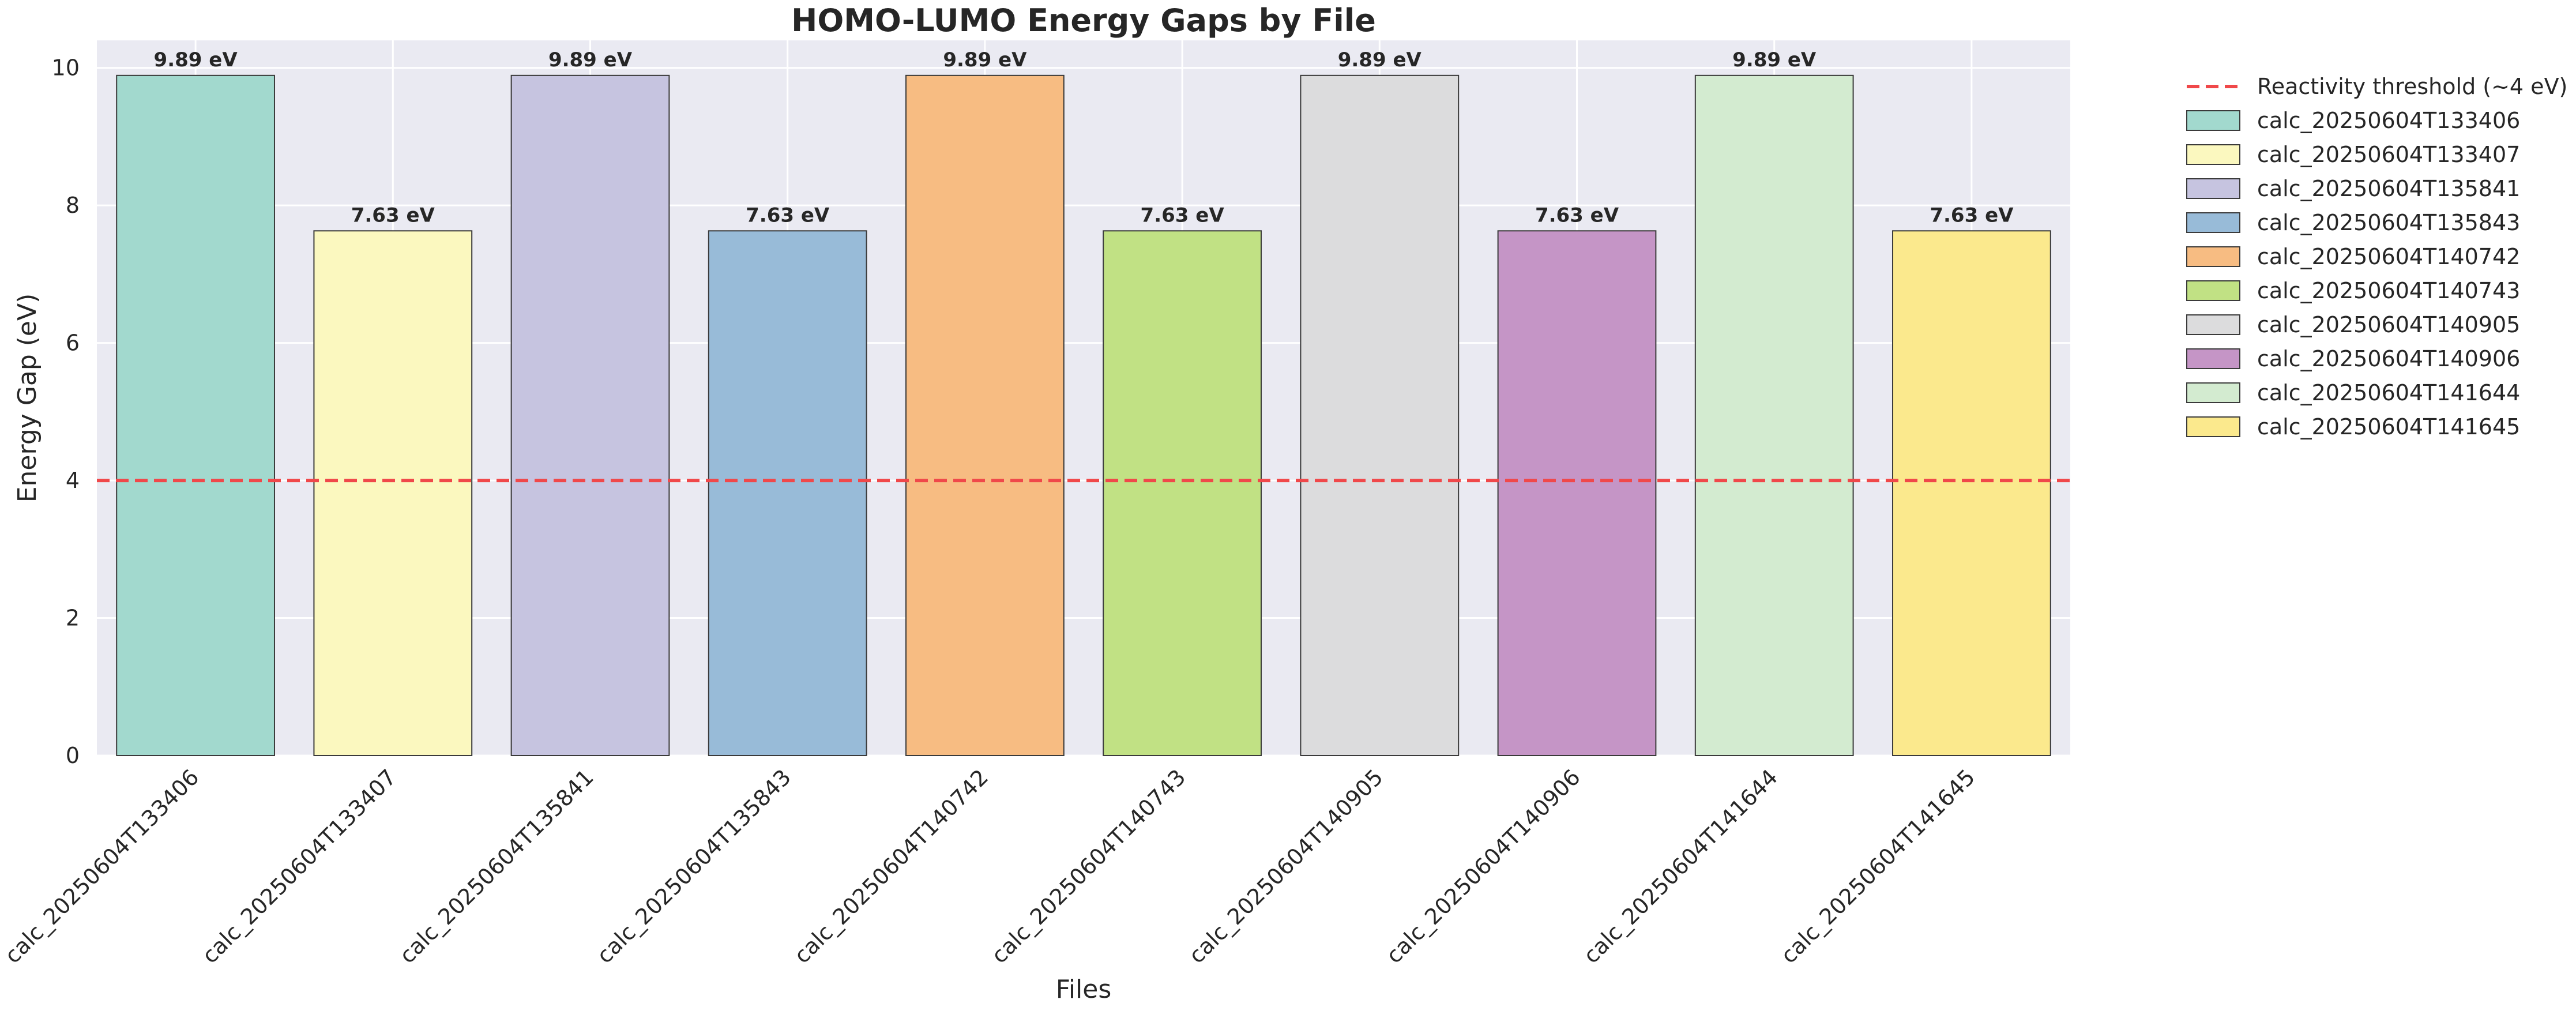 The image size is (2576, 1022). Describe the element at coordinates (2388, 392) in the screenshot. I see `legend-label: calc_20250604T141644` at that location.